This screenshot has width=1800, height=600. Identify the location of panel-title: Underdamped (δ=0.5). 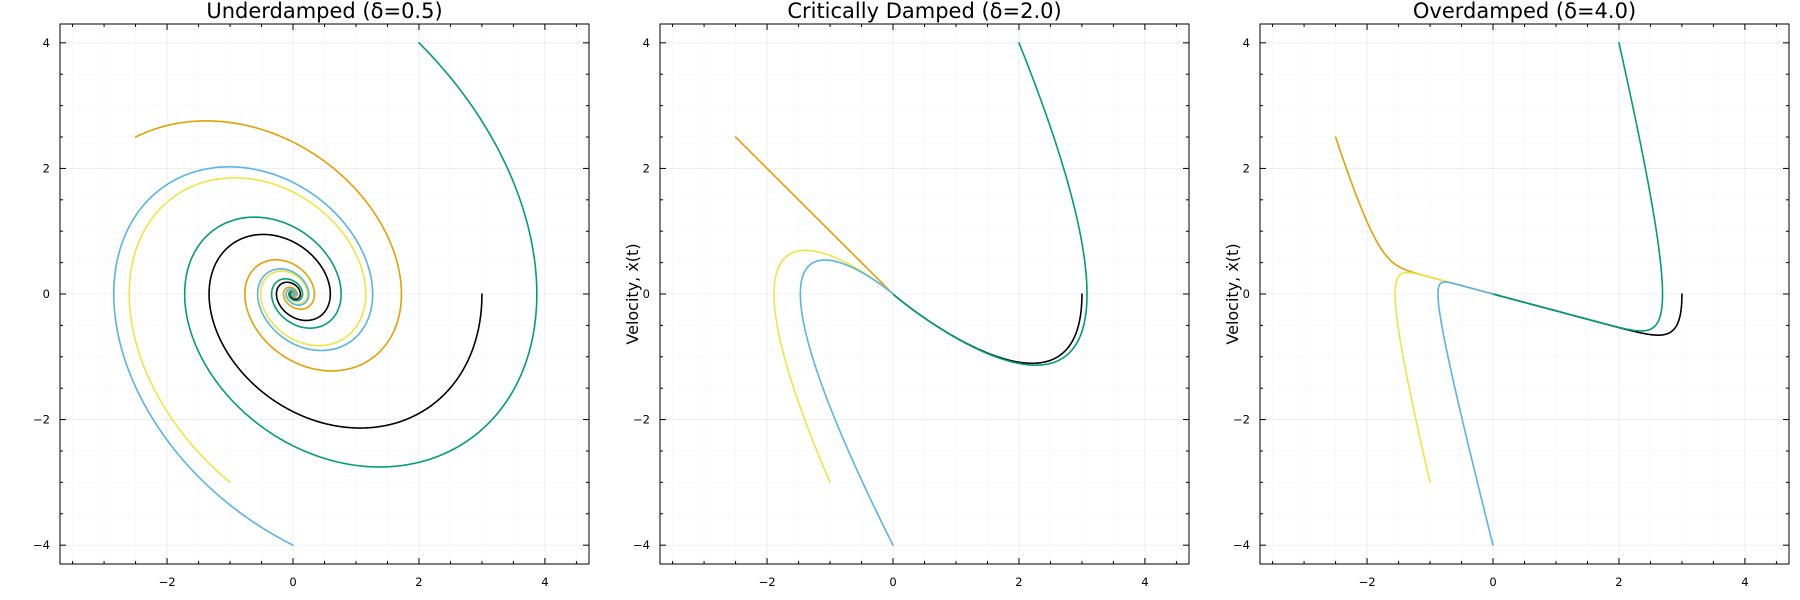
(324, 11).